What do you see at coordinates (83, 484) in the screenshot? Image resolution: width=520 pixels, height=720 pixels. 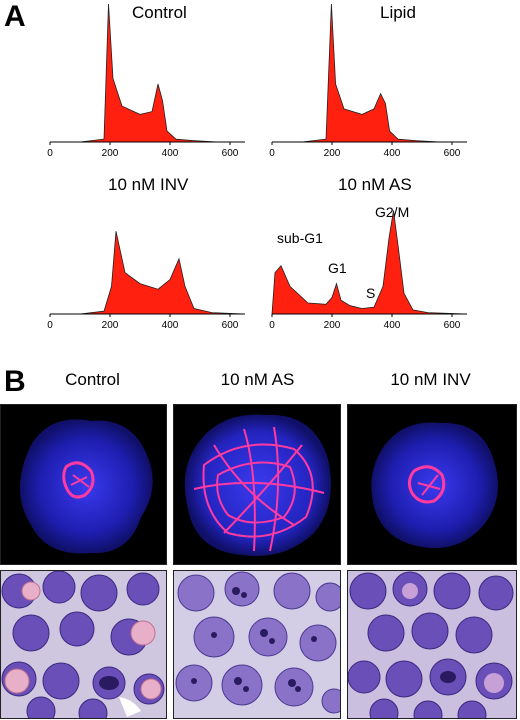 I see `fluorescence-image-control` at bounding box center [83, 484].